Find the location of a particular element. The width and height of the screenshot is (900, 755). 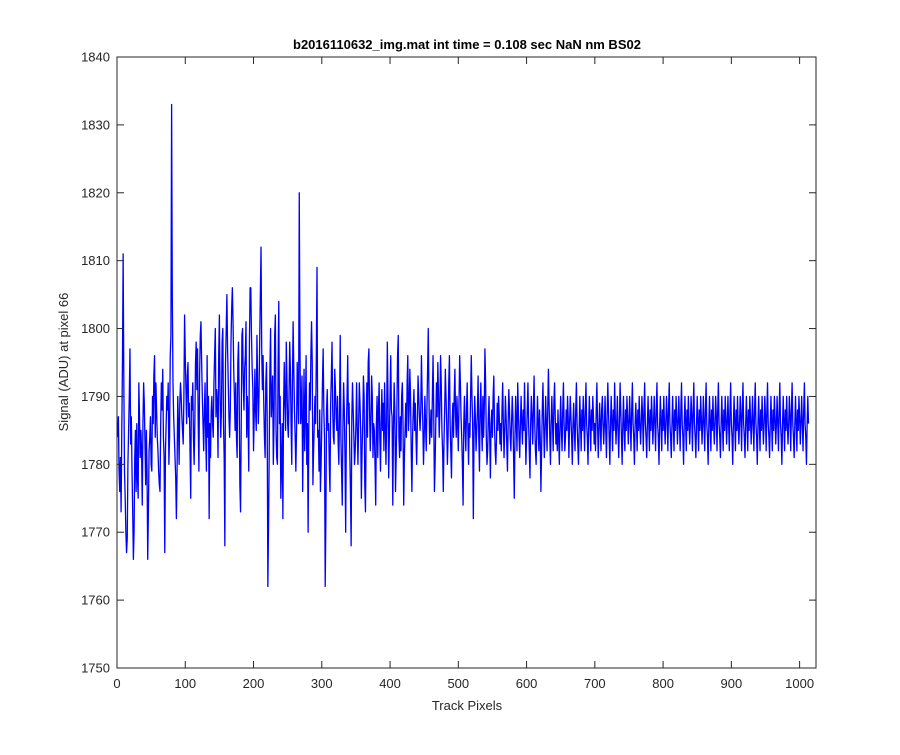

x-tick-label: 300 is located at coordinates (322, 683).